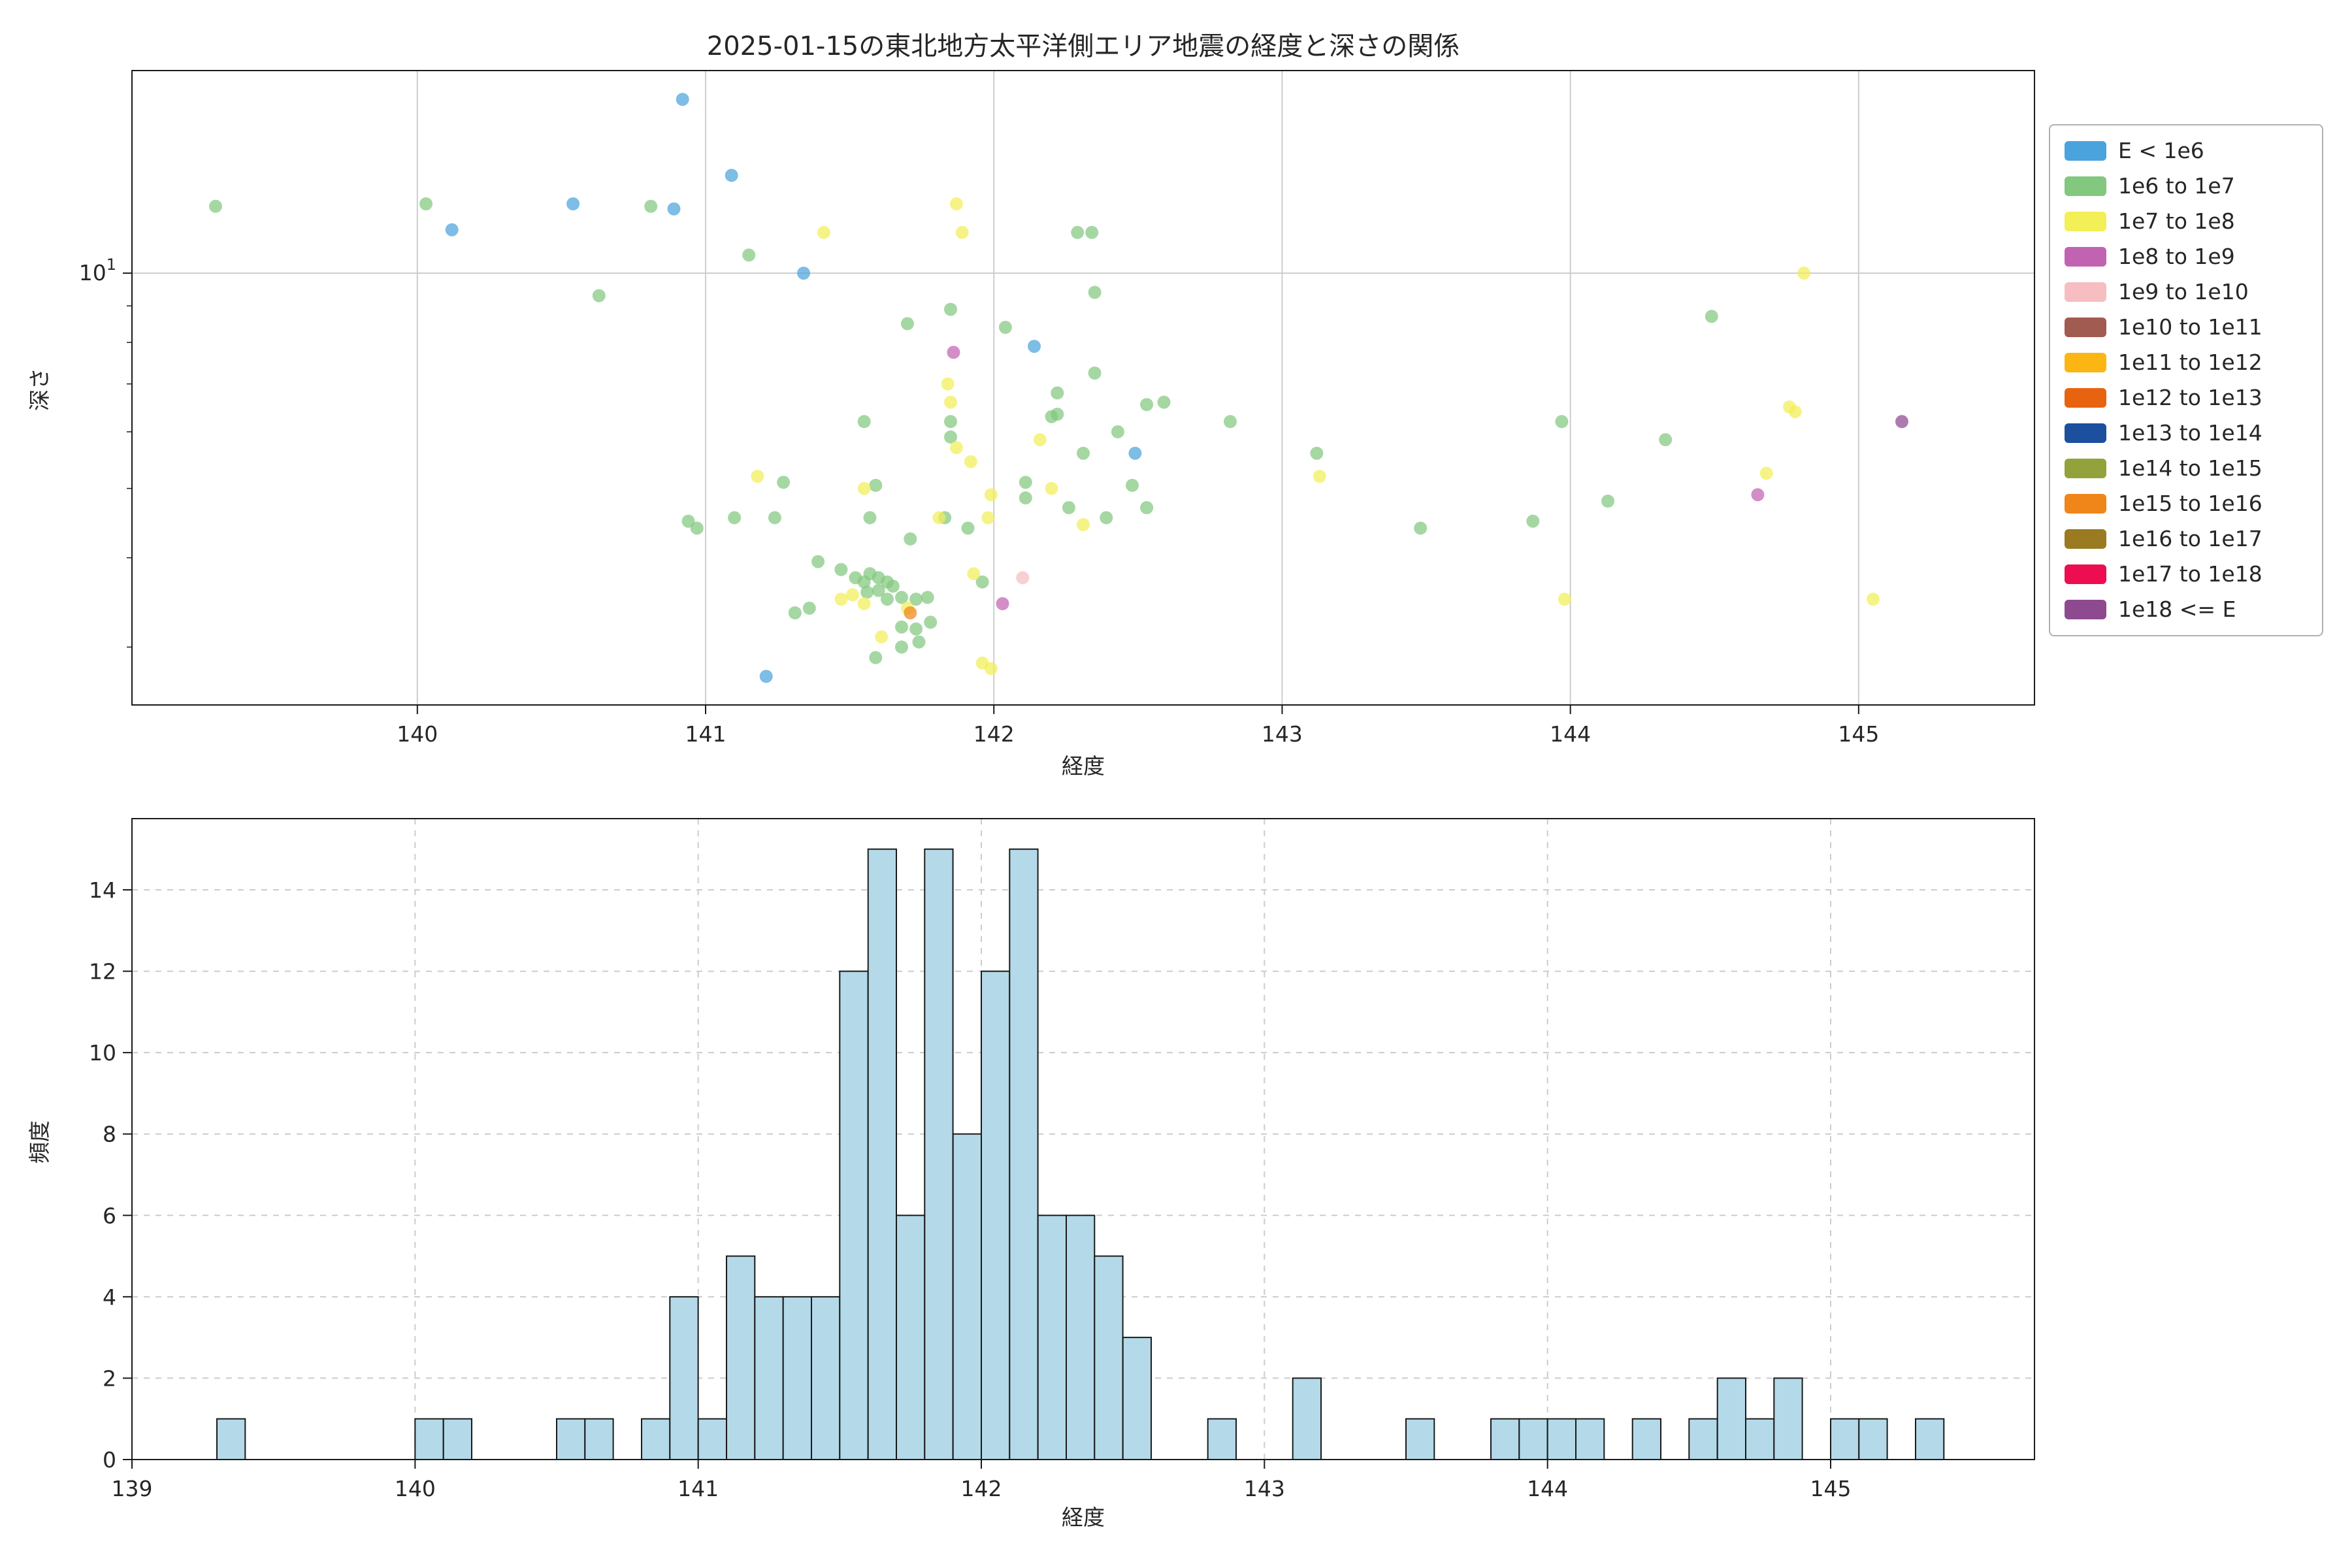 The width and height of the screenshot is (2352, 1568). I want to click on legend-label: 1e18 <= E, so click(2177, 609).